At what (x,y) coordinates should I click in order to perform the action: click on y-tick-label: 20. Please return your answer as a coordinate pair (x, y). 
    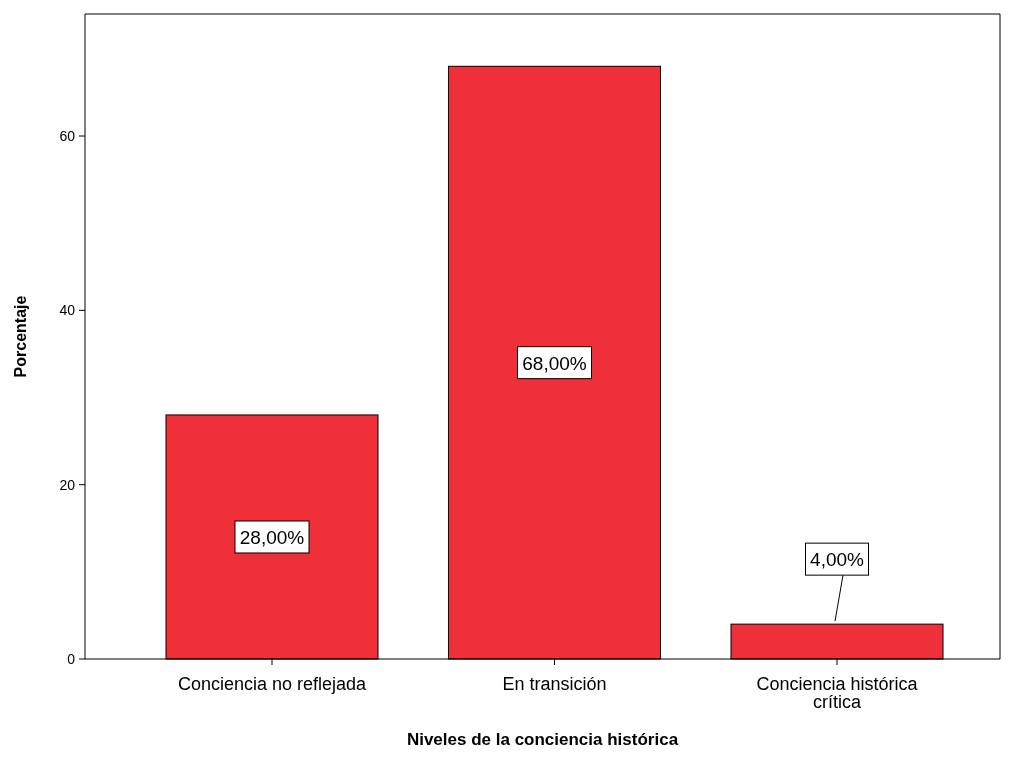
    Looking at the image, I should click on (67, 484).